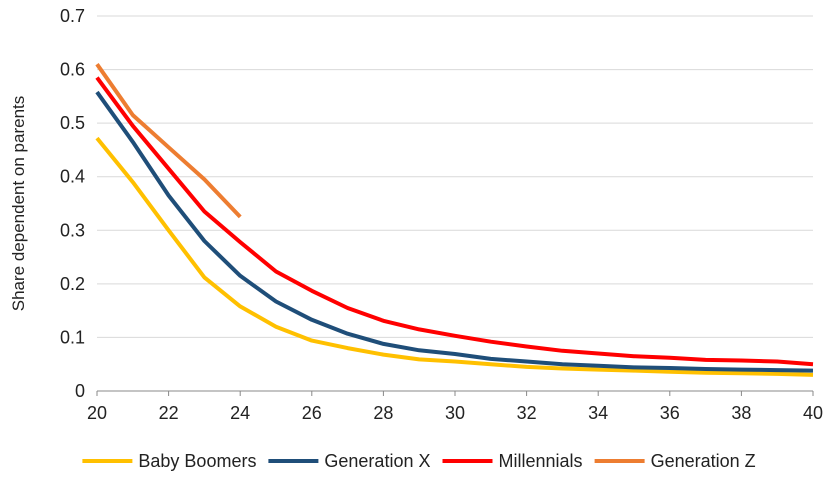 Image resolution: width=838 pixels, height=479 pixels. I want to click on x-tick-label: 28, so click(383, 413).